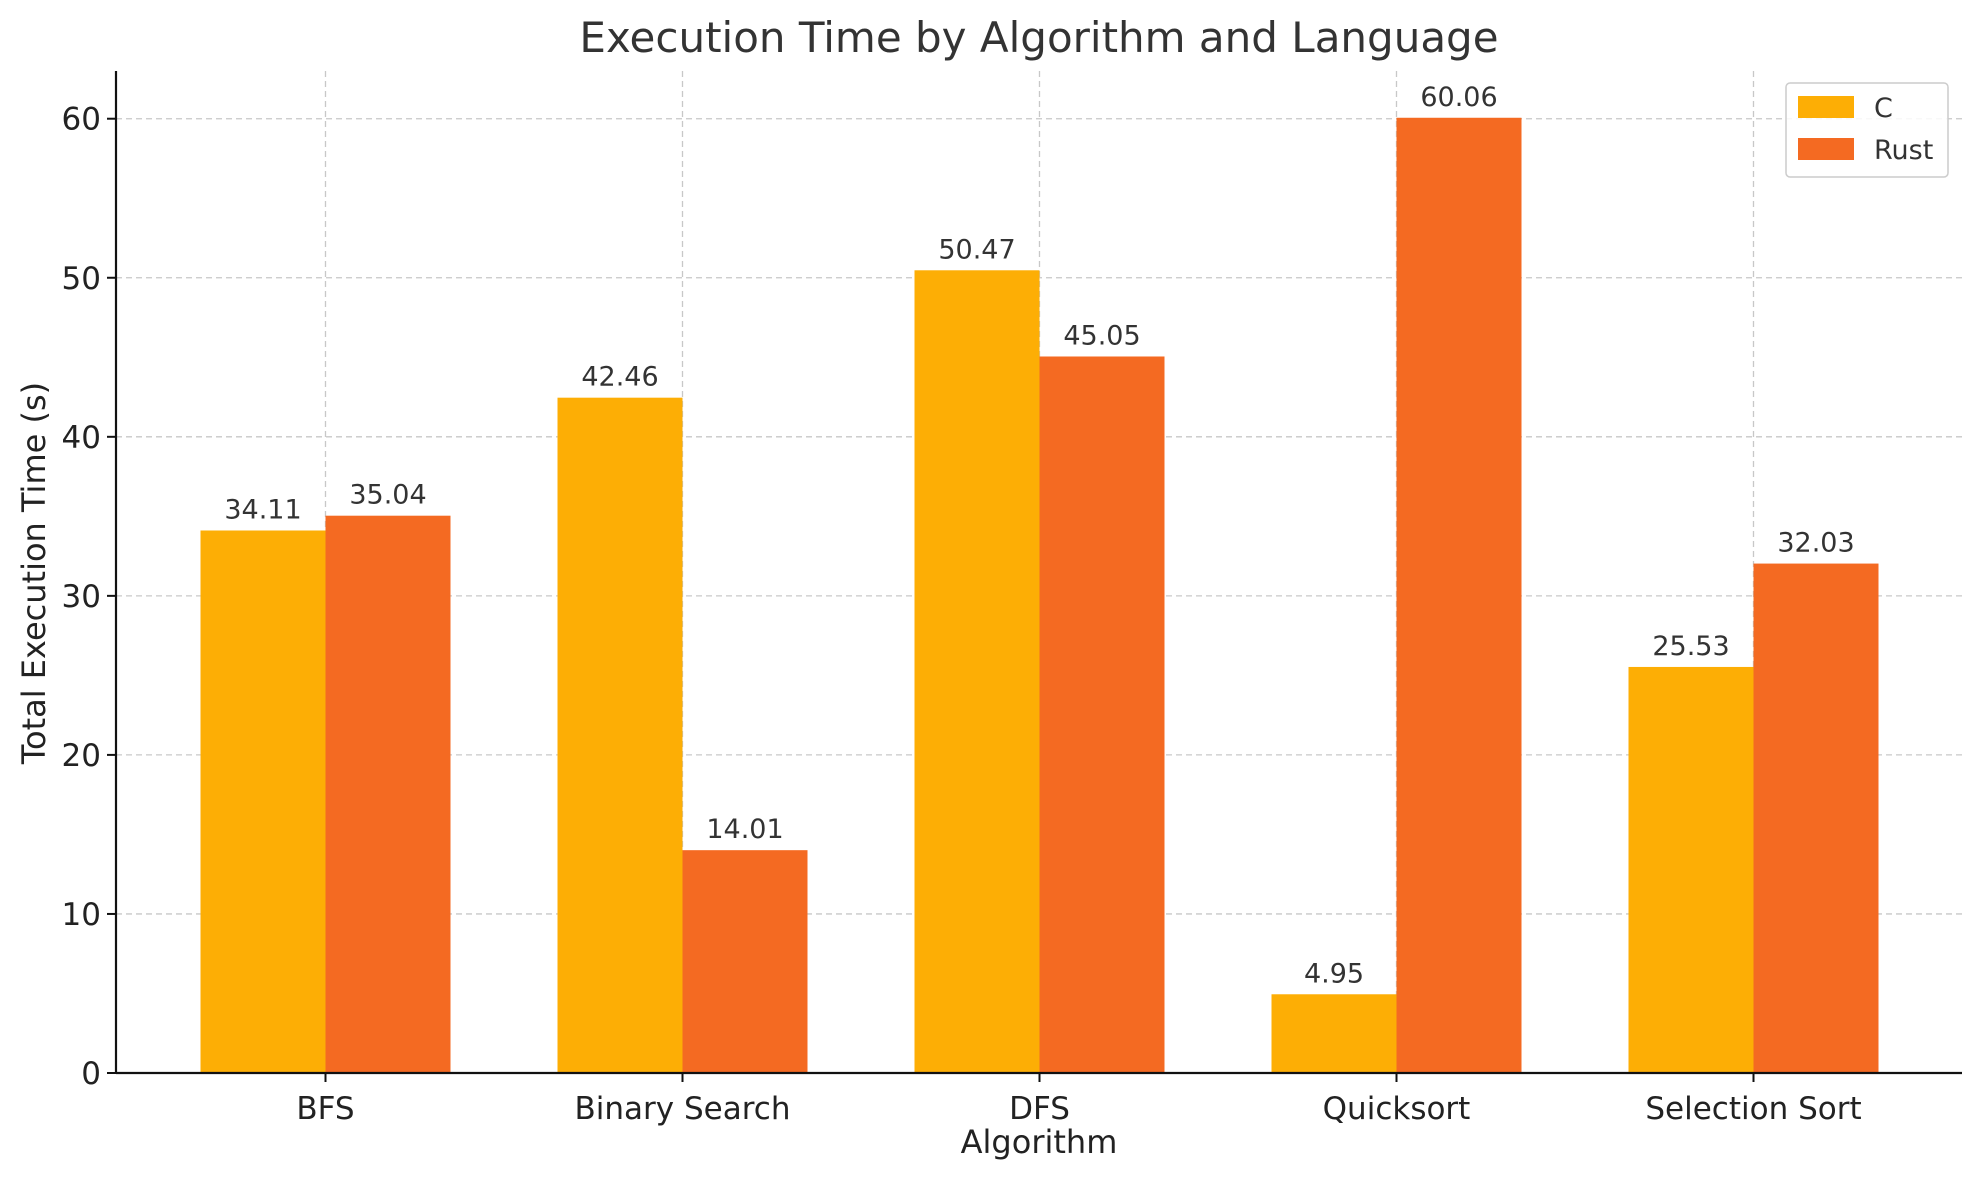 Image resolution: width=1979 pixels, height=1180 pixels. What do you see at coordinates (1867, 130) in the screenshot?
I see `legend: C Rust` at bounding box center [1867, 130].